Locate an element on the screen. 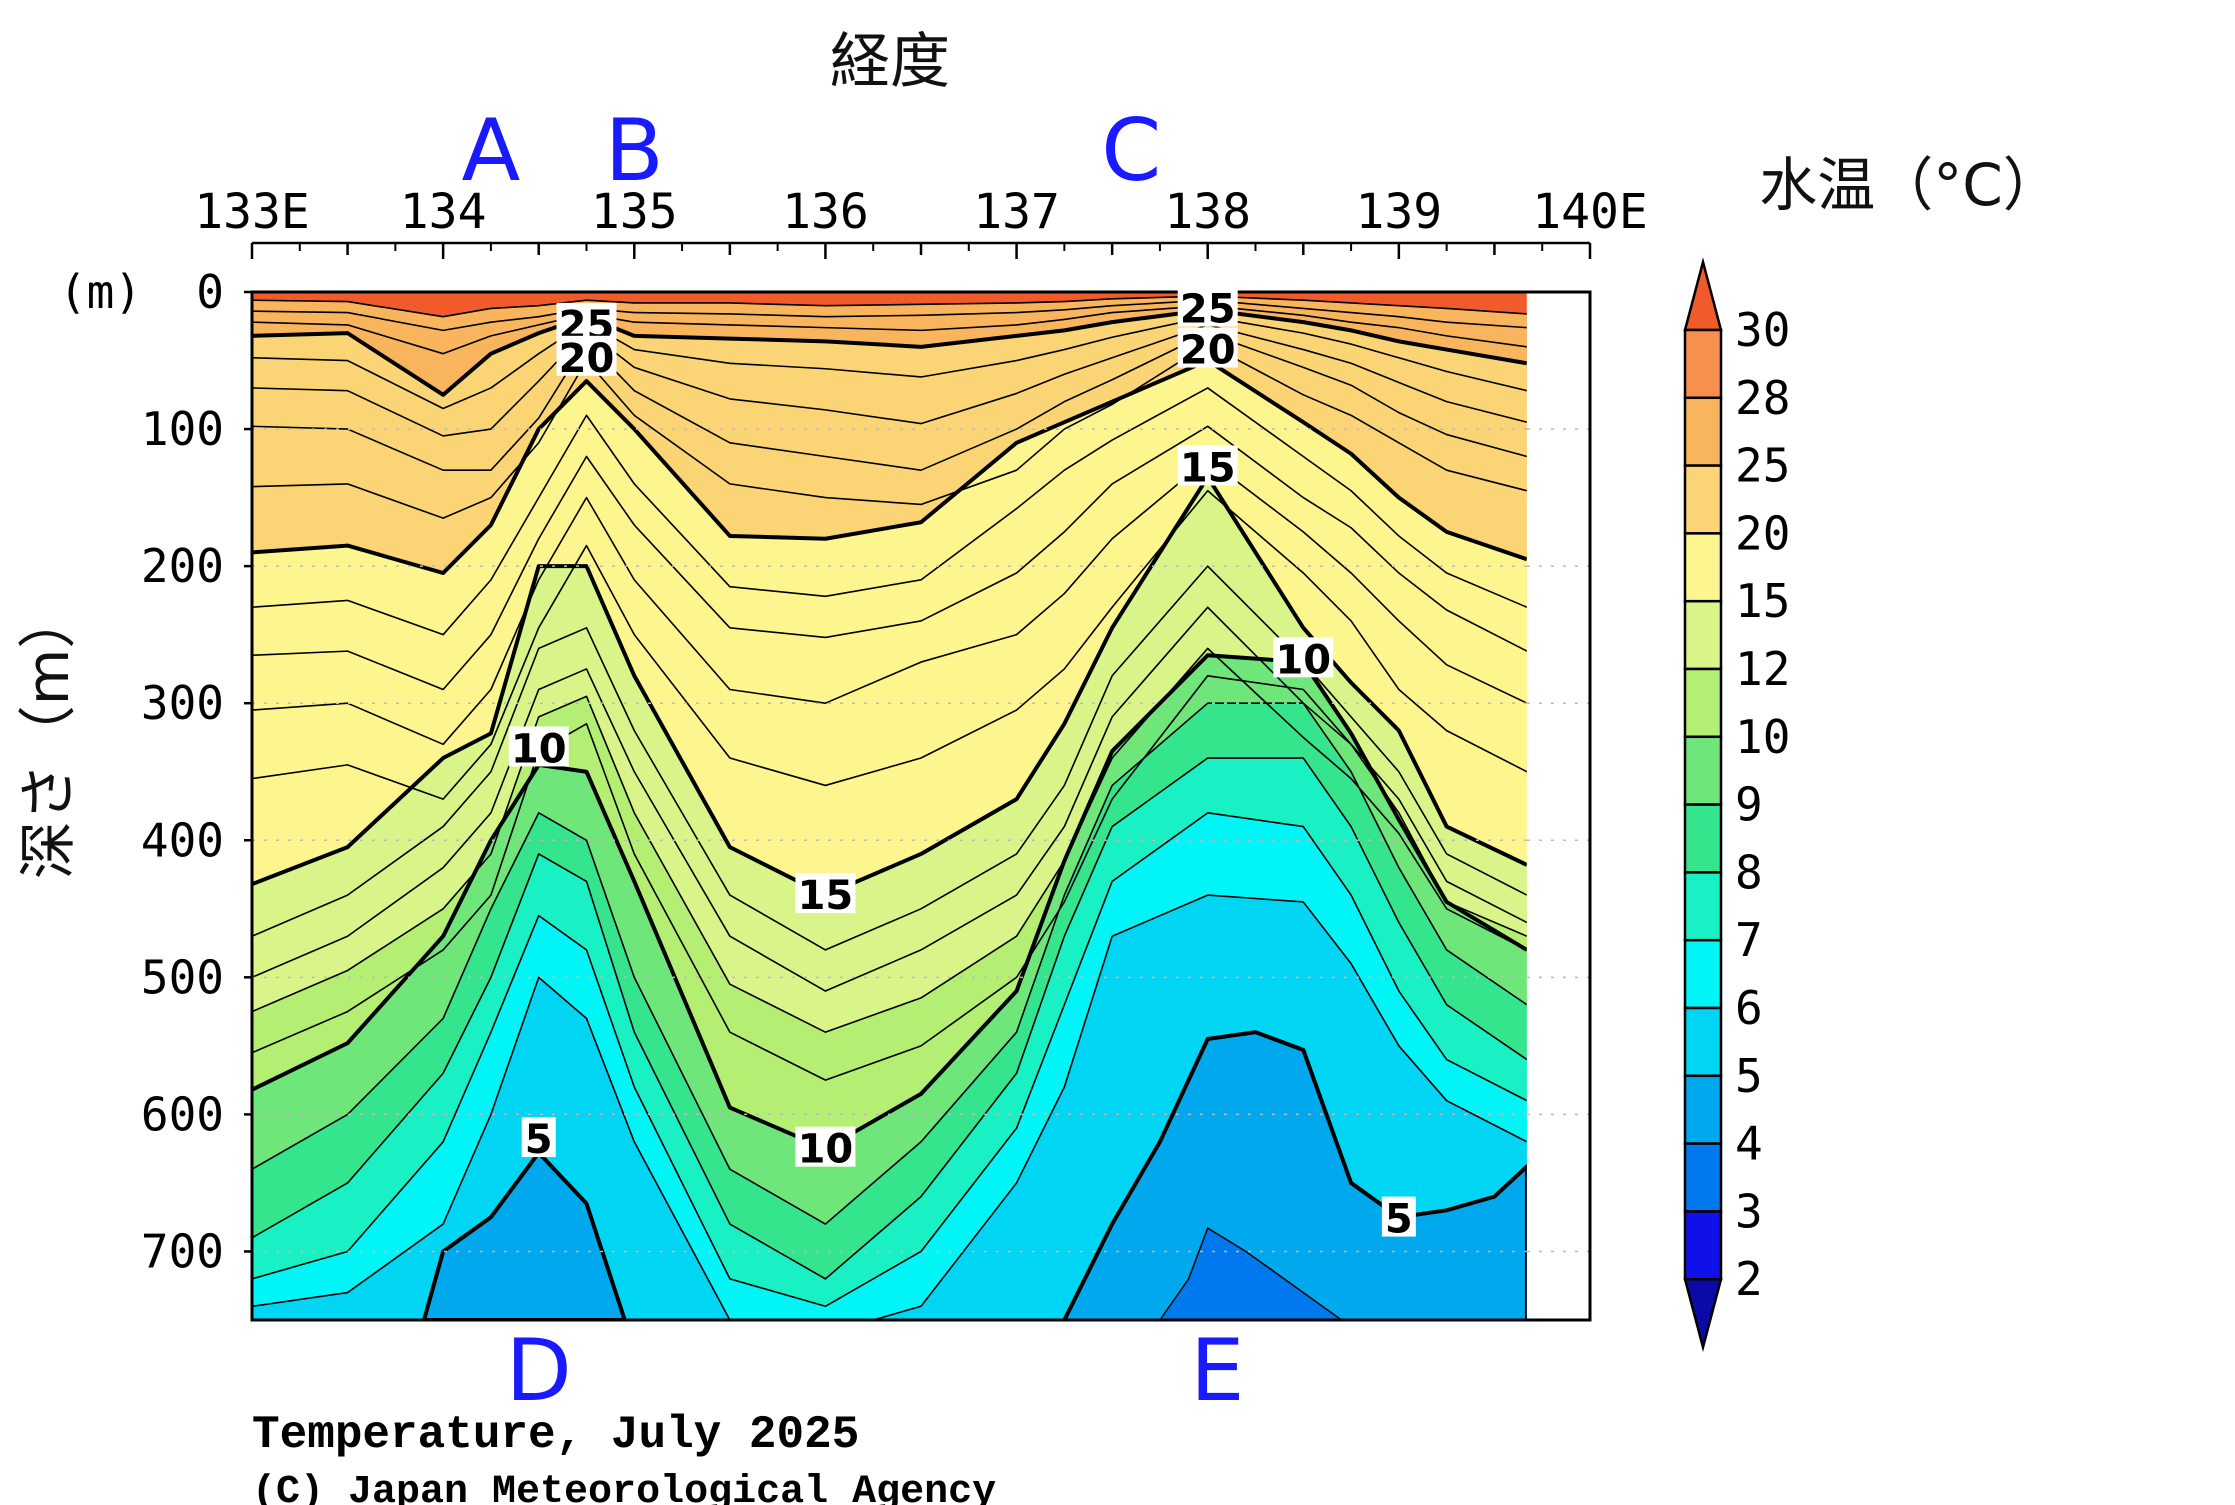 The width and height of the screenshot is (2235, 1505). x-tick-label: 135 is located at coordinates (634, 212).